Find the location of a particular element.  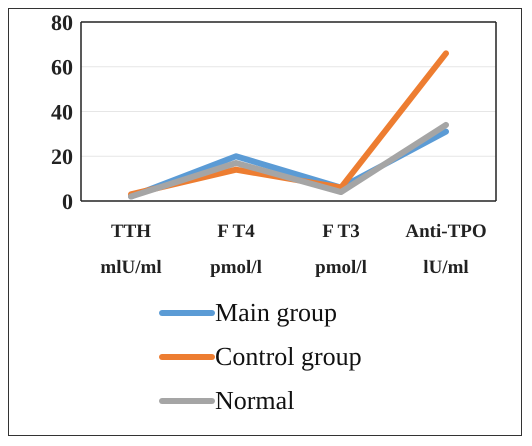

x-tick-label: TTH mlU/ml is located at coordinates (131, 249).